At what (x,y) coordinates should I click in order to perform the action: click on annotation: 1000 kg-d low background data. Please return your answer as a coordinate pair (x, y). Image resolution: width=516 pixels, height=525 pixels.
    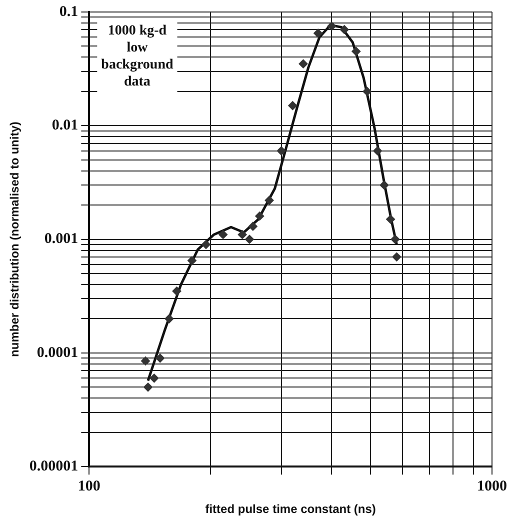
    Looking at the image, I should click on (137, 57).